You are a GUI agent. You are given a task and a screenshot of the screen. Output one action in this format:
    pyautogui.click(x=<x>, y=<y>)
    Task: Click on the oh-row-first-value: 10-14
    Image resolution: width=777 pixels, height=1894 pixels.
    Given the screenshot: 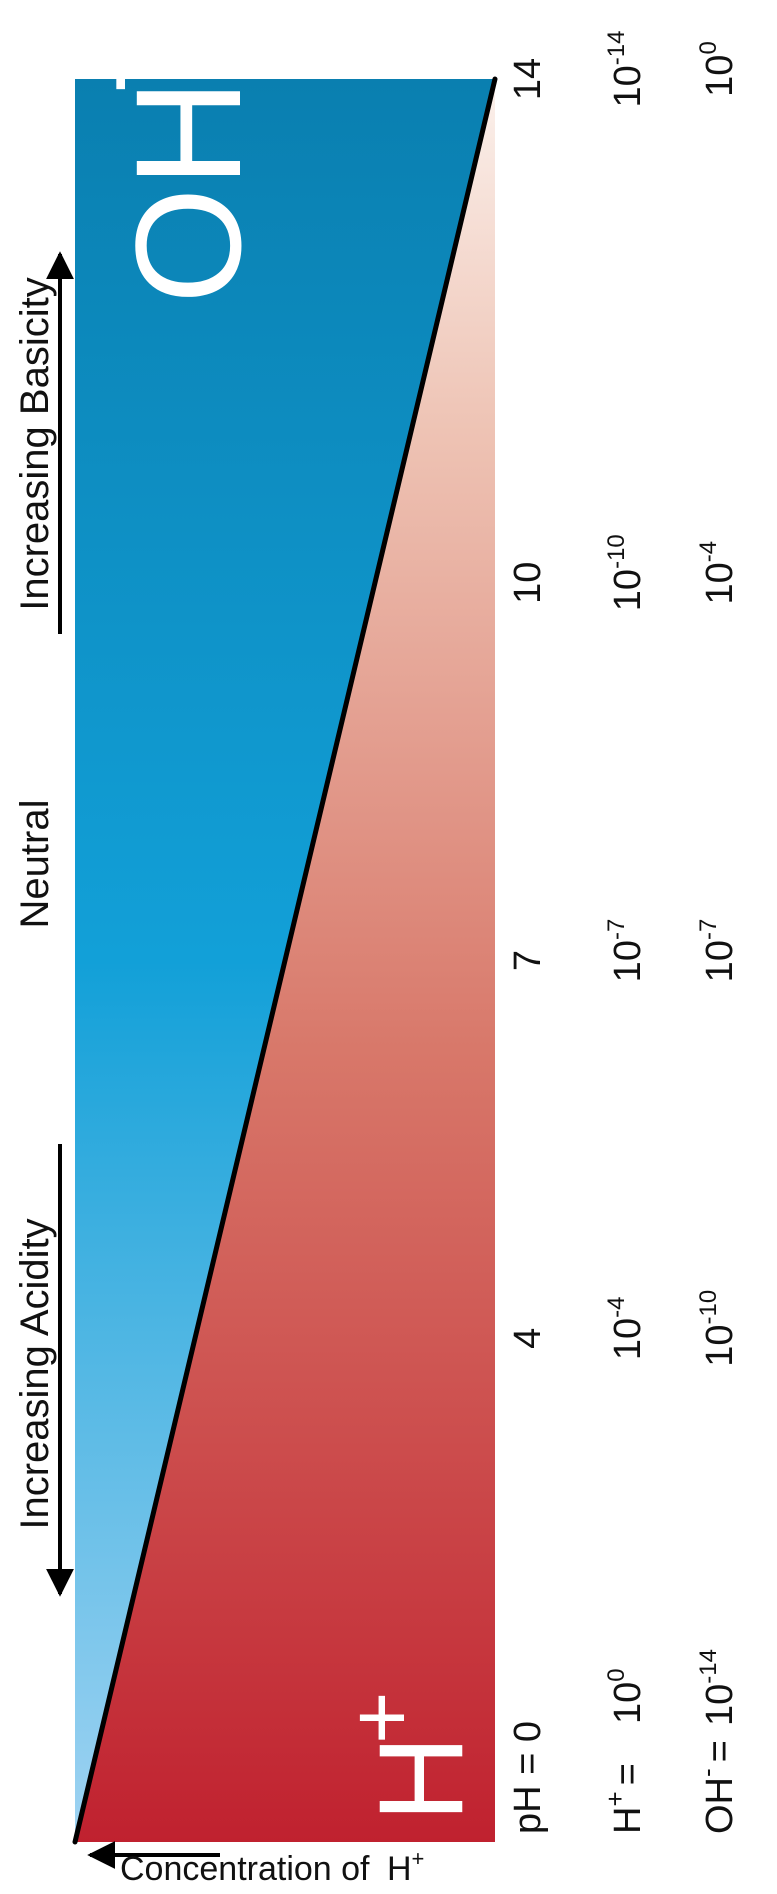 What is the action you would take?
    pyautogui.click(x=718, y=1687)
    